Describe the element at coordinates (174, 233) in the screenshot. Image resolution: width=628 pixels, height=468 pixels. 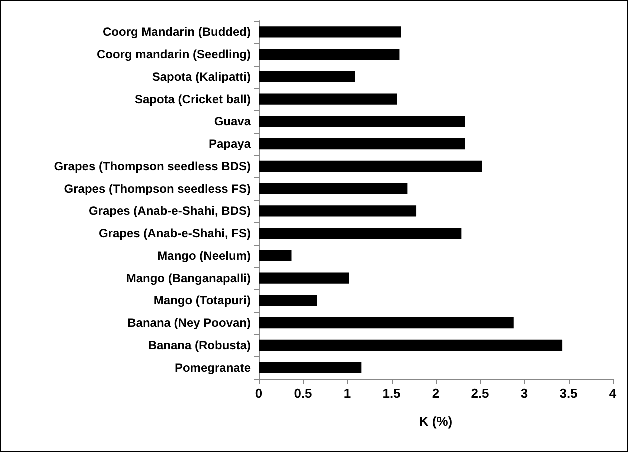
I see `y-tick-label: Grapes (Anab-e-Shahi, FS)` at that location.